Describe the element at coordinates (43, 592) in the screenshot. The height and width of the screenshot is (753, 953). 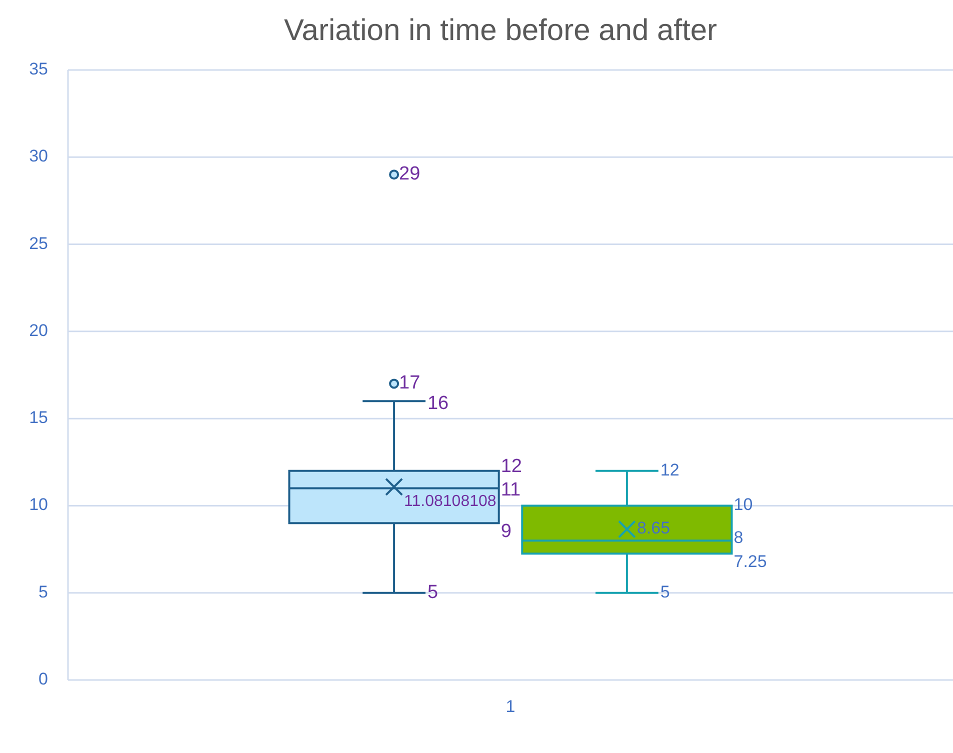
I see `y-tick-label: 5` at that location.